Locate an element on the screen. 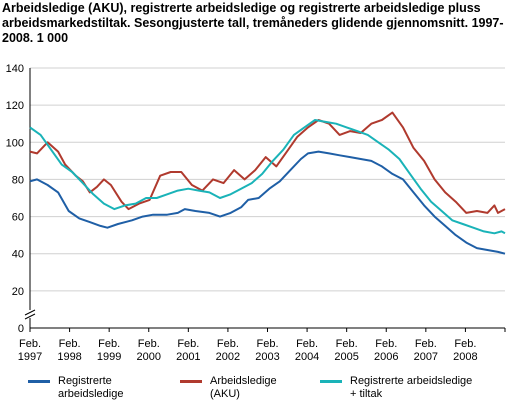  x-tick-label: 2005 is located at coordinates (346, 357).